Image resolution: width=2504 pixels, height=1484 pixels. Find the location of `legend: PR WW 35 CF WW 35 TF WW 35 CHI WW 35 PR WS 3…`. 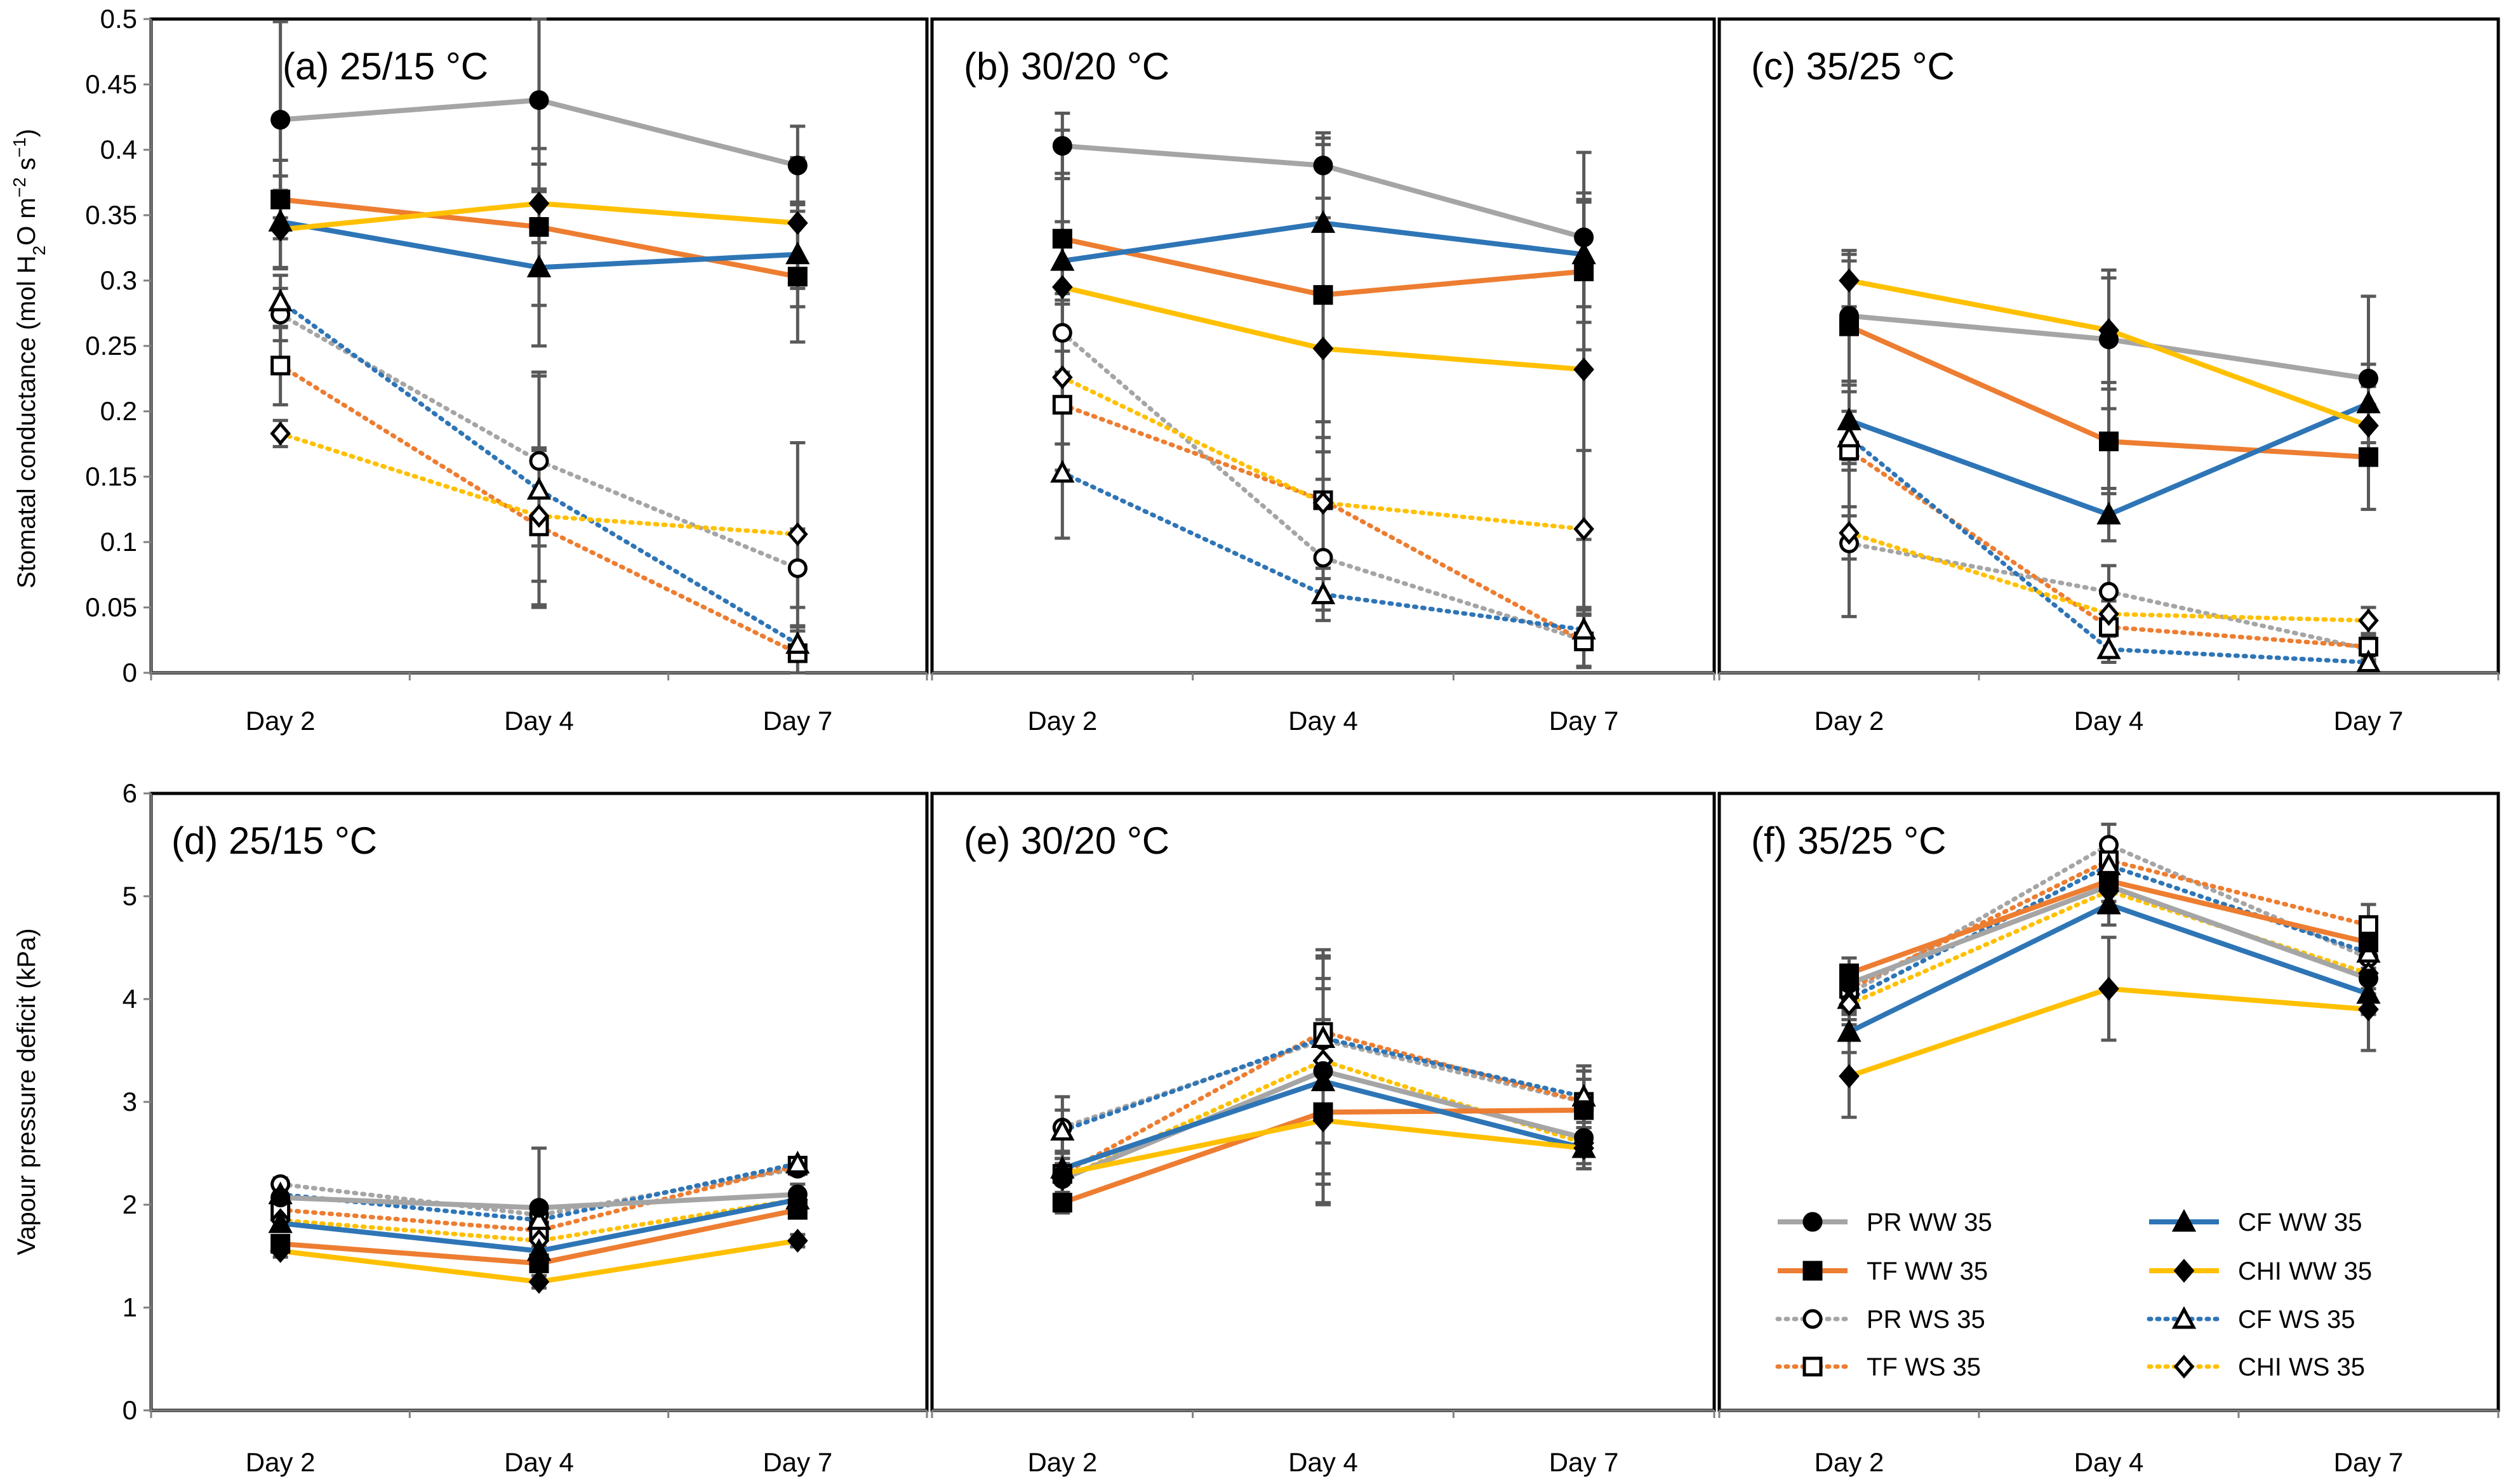

legend: PR WW 35 CF WW 35 TF WW 35 CHI WW 35 PR WS 3… is located at coordinates (2073, 1295).